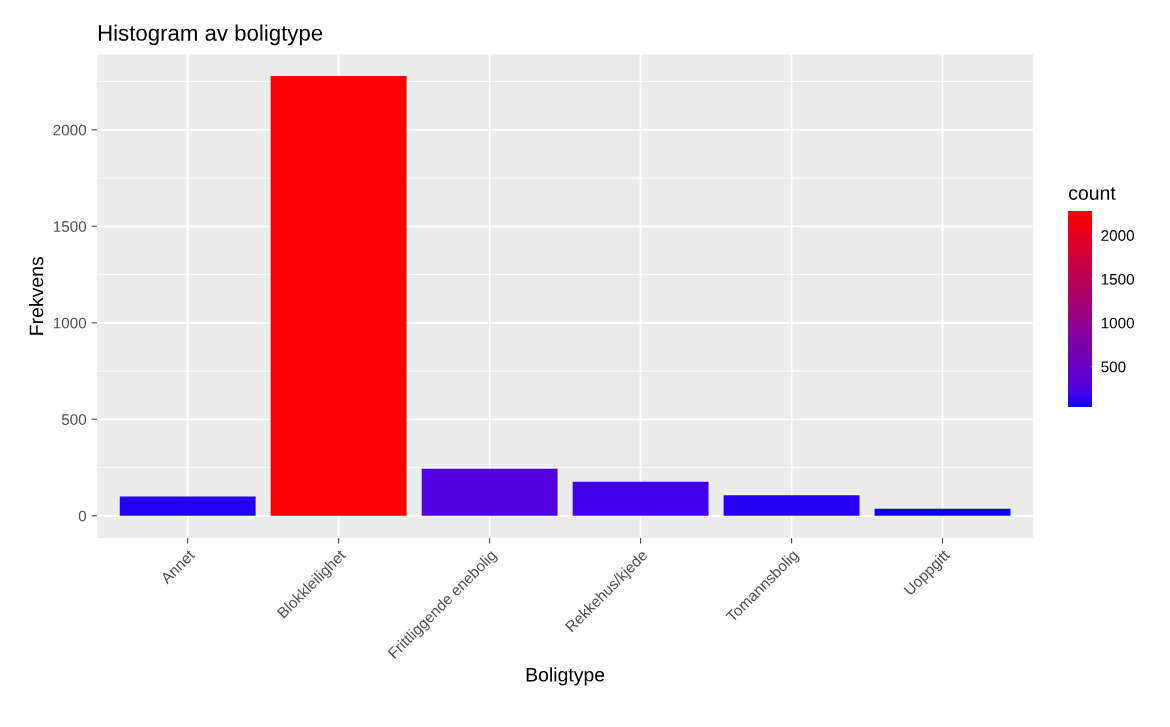 The width and height of the screenshot is (1170, 727). Describe the element at coordinates (82, 516) in the screenshot. I see `y-tick-label: 0` at that location.